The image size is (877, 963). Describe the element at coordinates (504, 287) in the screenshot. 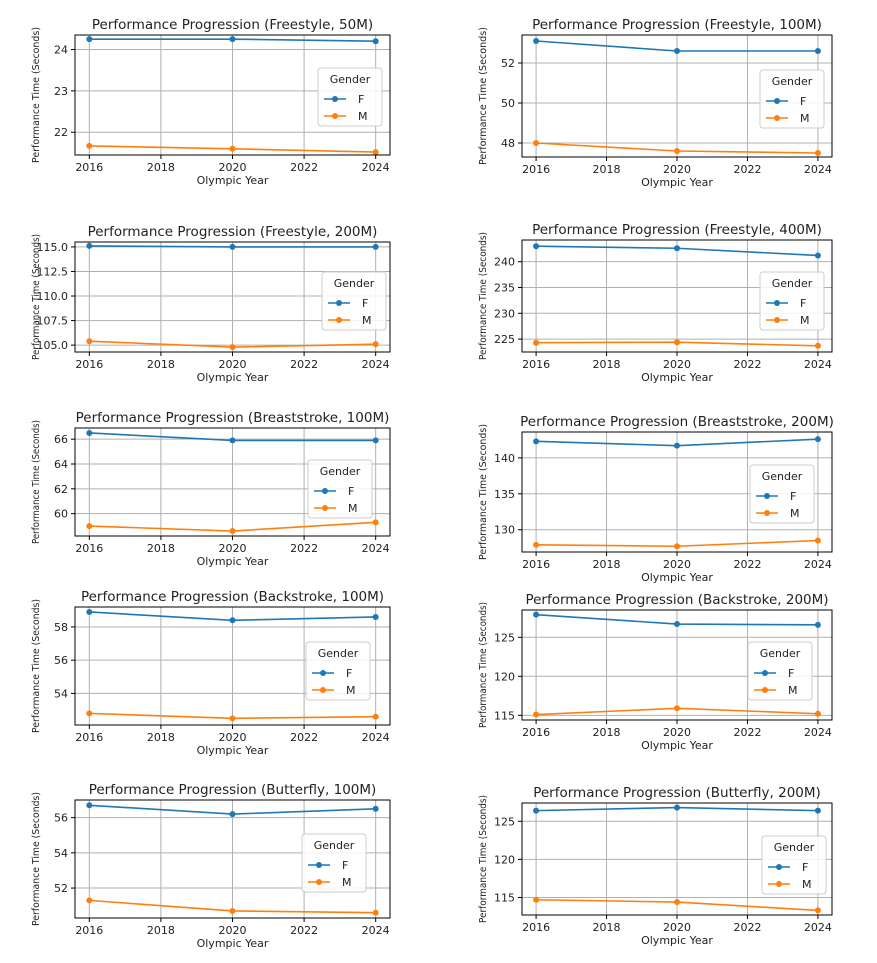

I see `y-tick-label: 235` at that location.